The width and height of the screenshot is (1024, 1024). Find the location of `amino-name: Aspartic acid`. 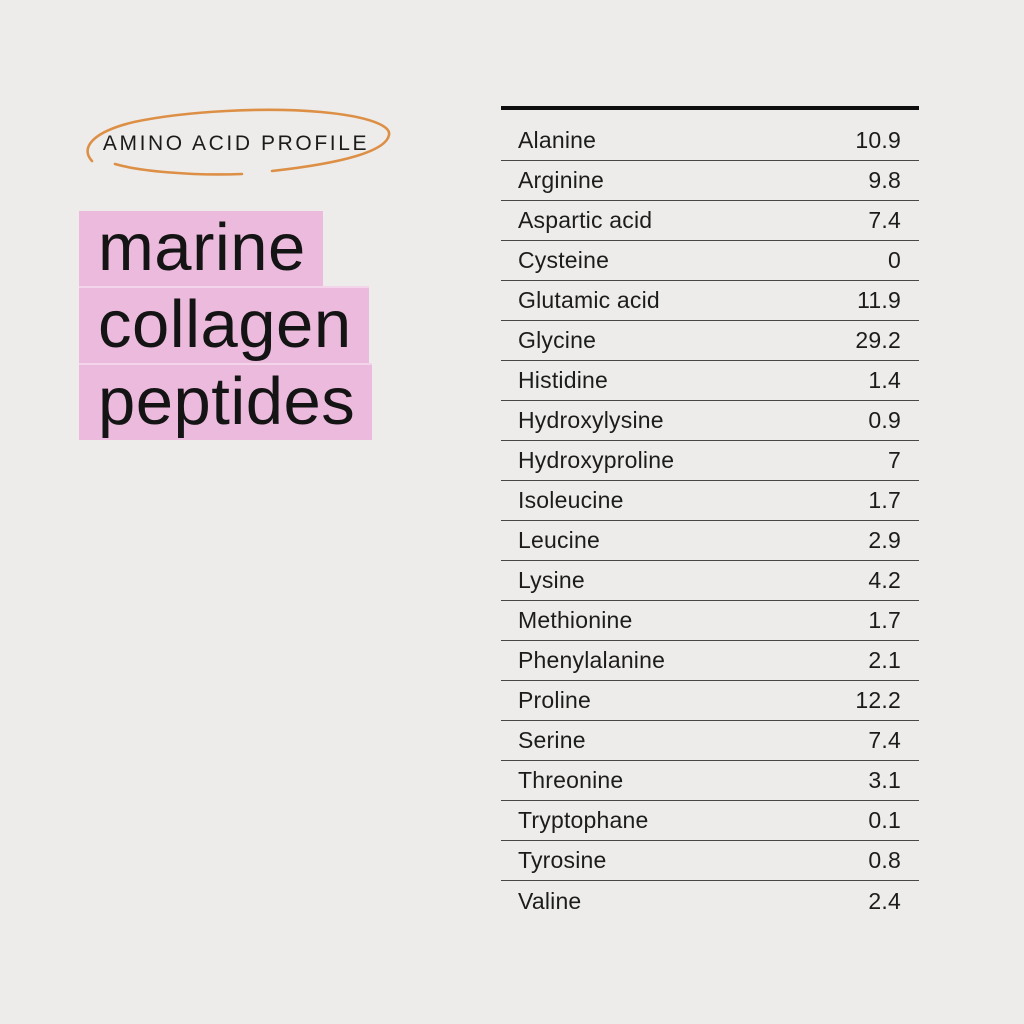

amino-name: Aspartic acid is located at coordinates (585, 220).